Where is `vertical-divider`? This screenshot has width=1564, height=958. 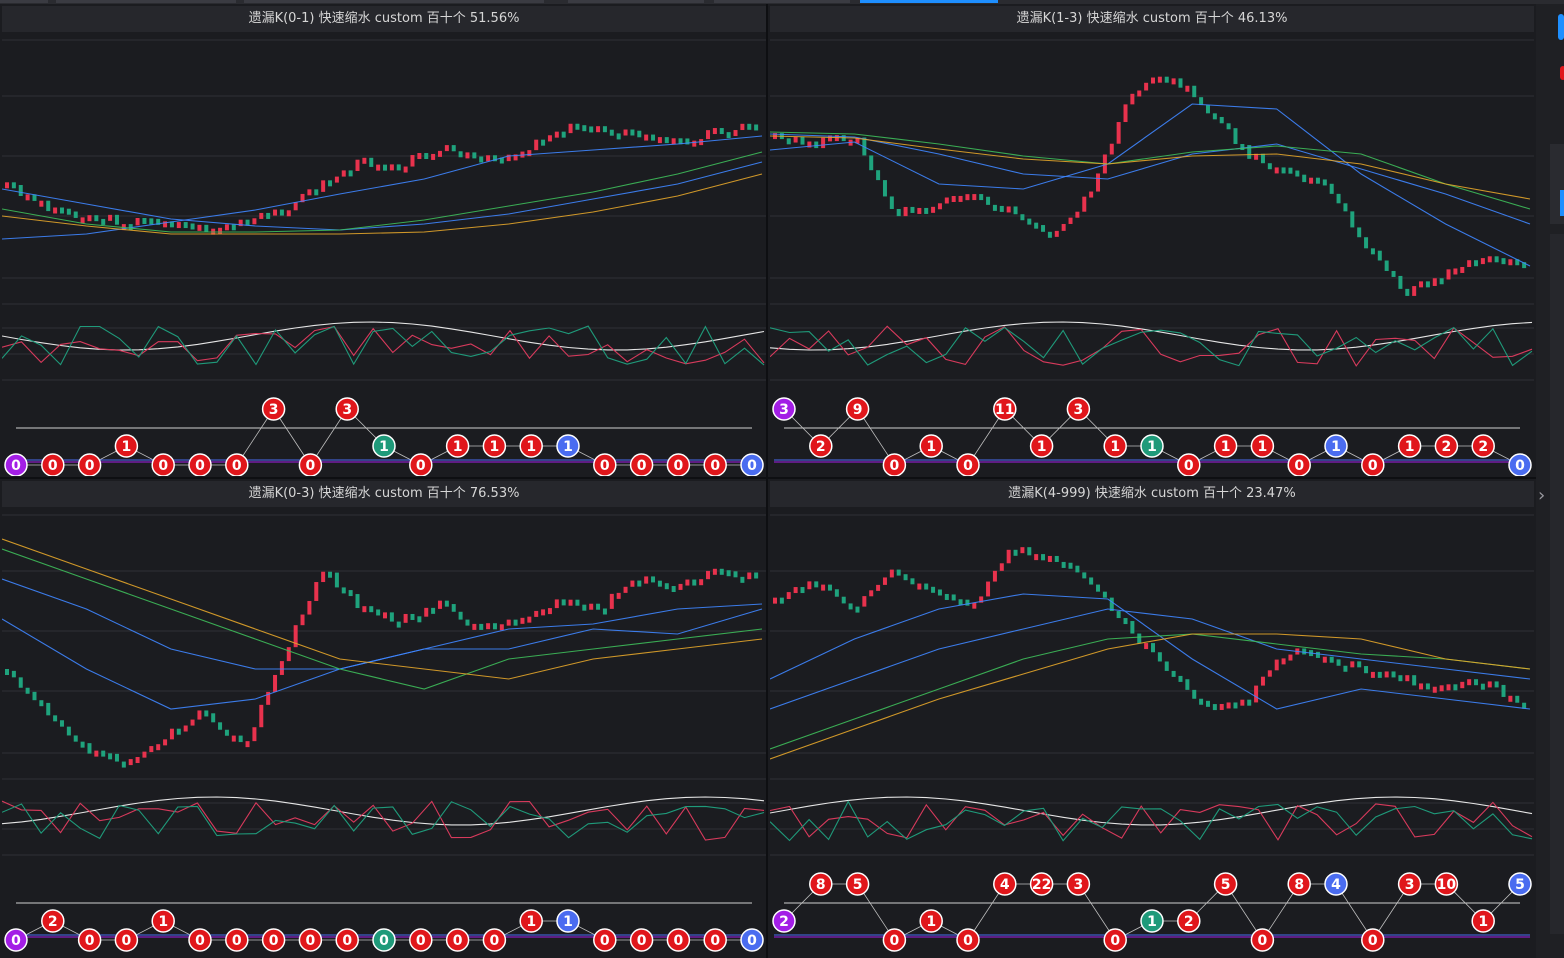 vertical-divider is located at coordinates (767, 481).